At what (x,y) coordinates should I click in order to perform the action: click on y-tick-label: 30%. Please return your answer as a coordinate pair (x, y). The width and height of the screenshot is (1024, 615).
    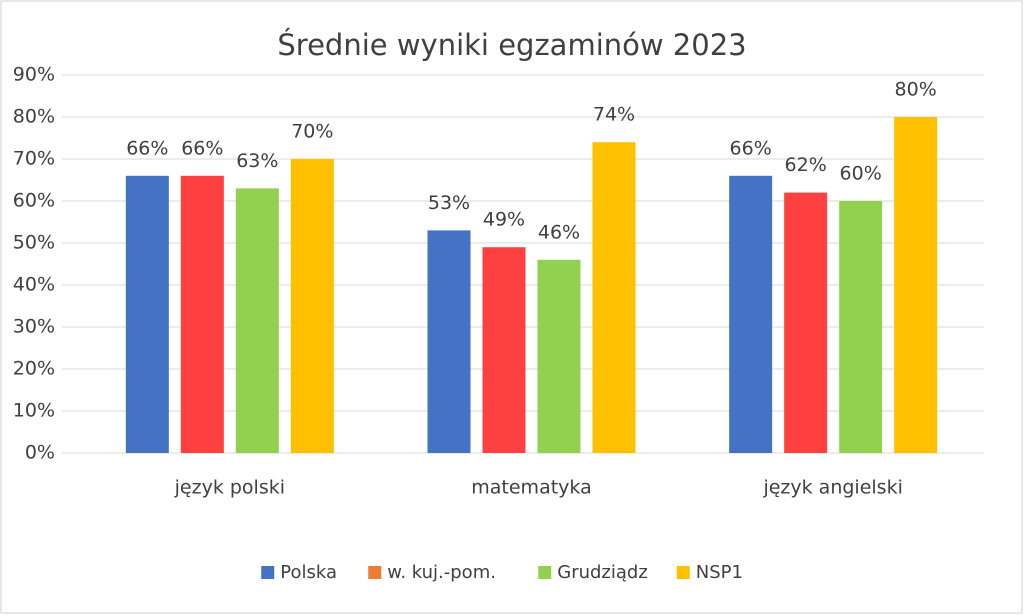
    Looking at the image, I should click on (34, 327).